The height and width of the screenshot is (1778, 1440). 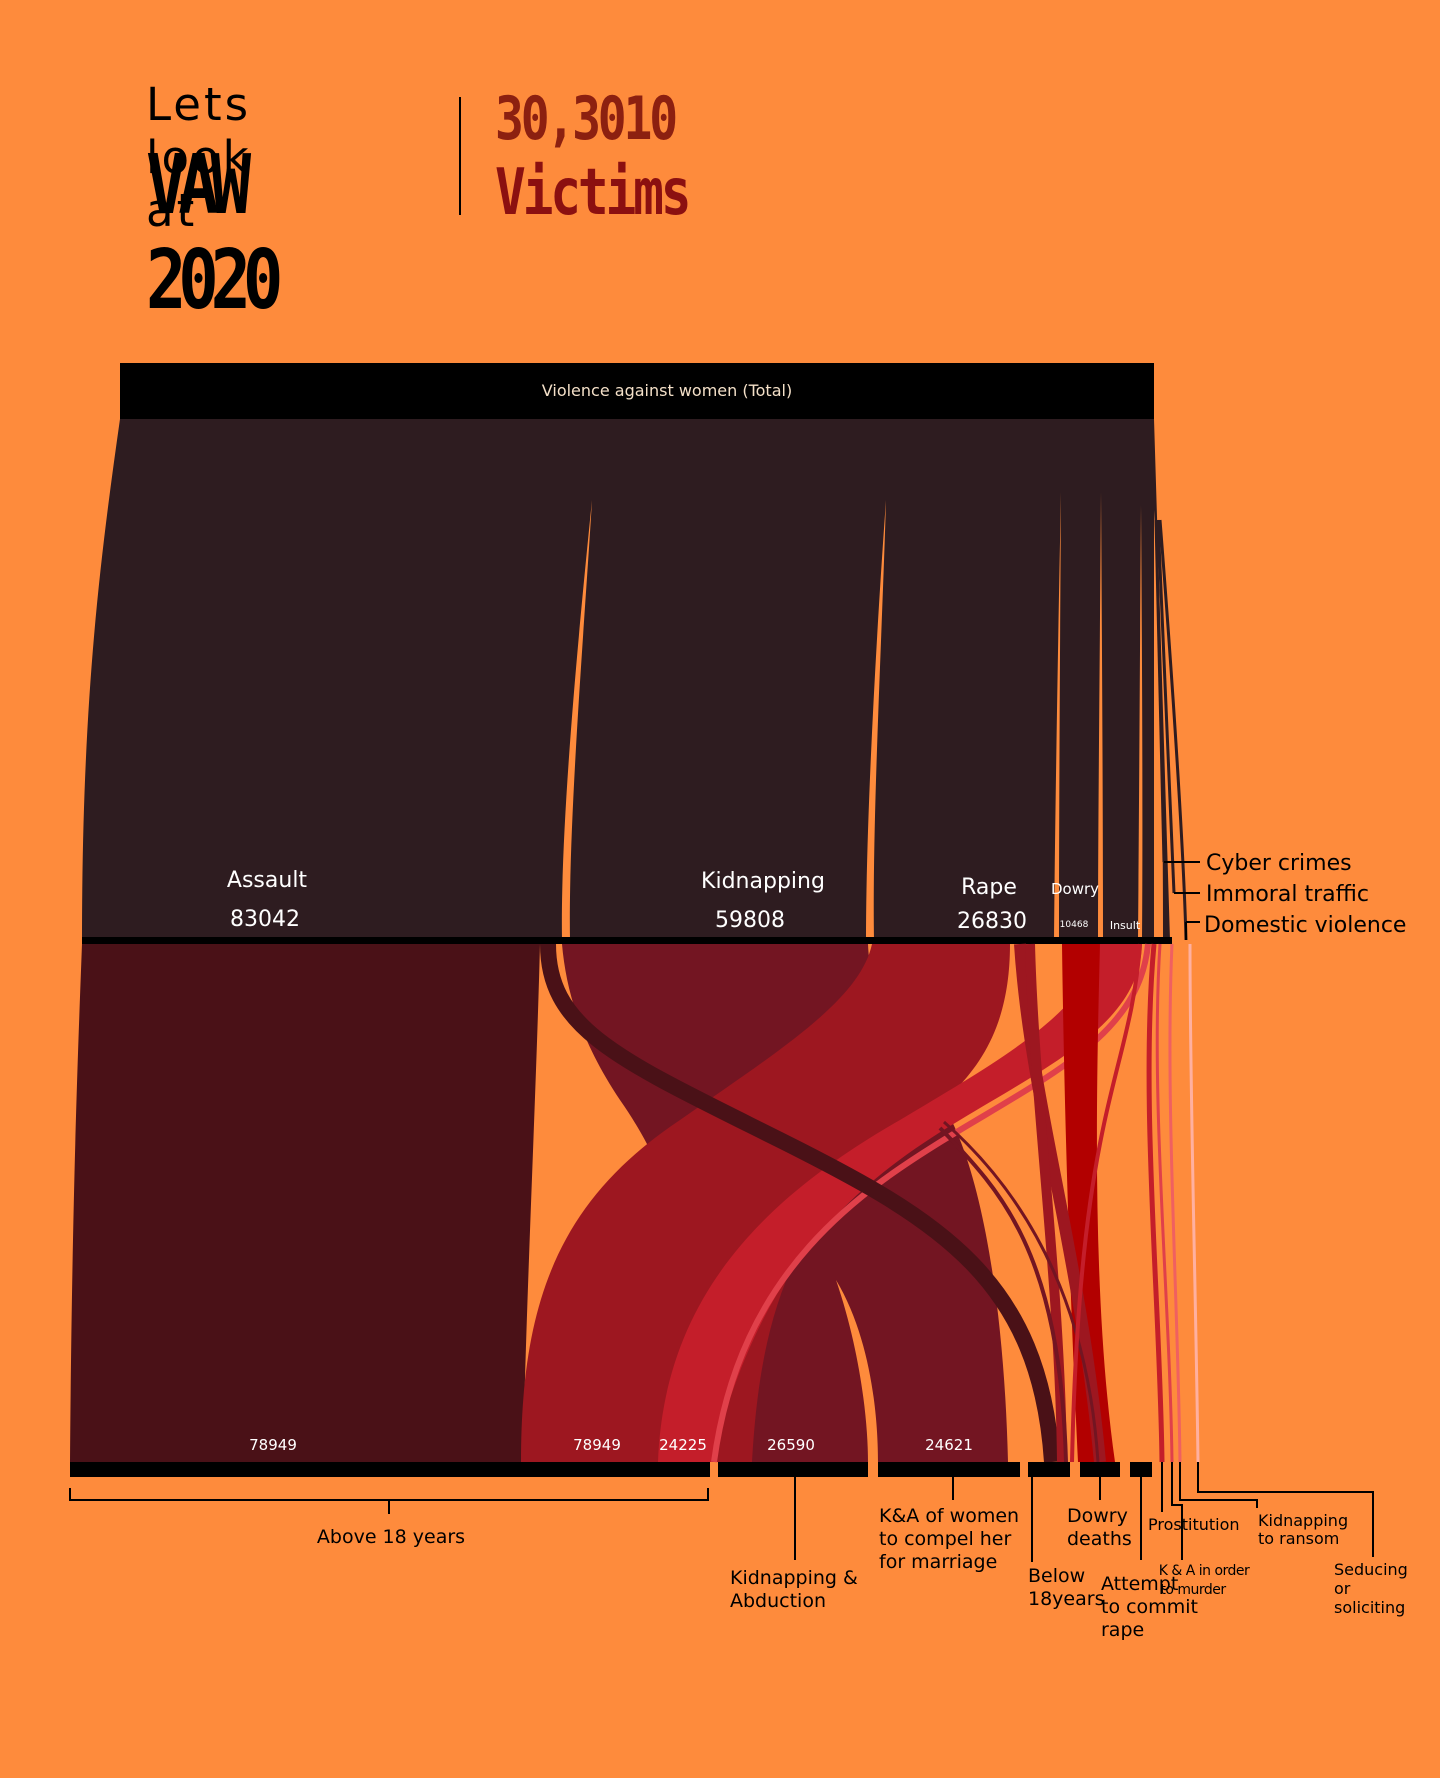 What do you see at coordinates (797, 1589) in the screenshot?
I see `outcome-kidnapping-abduction: Kidnapping & Abduction` at bounding box center [797, 1589].